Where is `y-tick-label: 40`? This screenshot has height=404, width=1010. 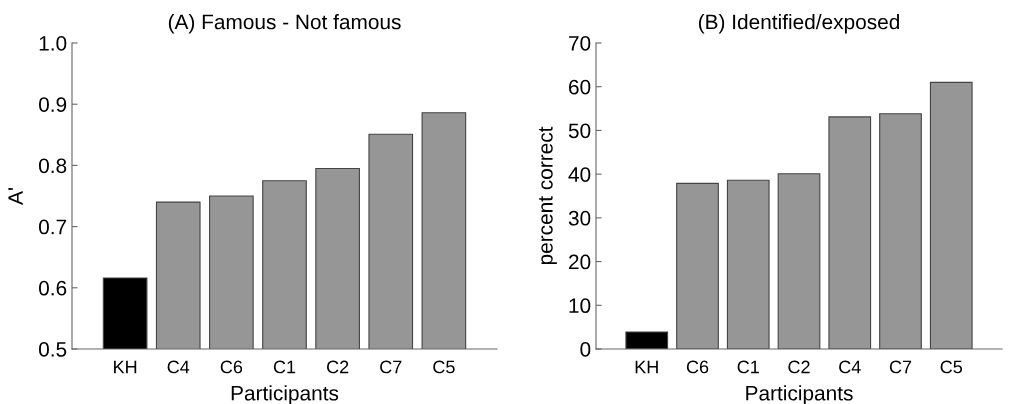 y-tick-label: 40 is located at coordinates (579, 174).